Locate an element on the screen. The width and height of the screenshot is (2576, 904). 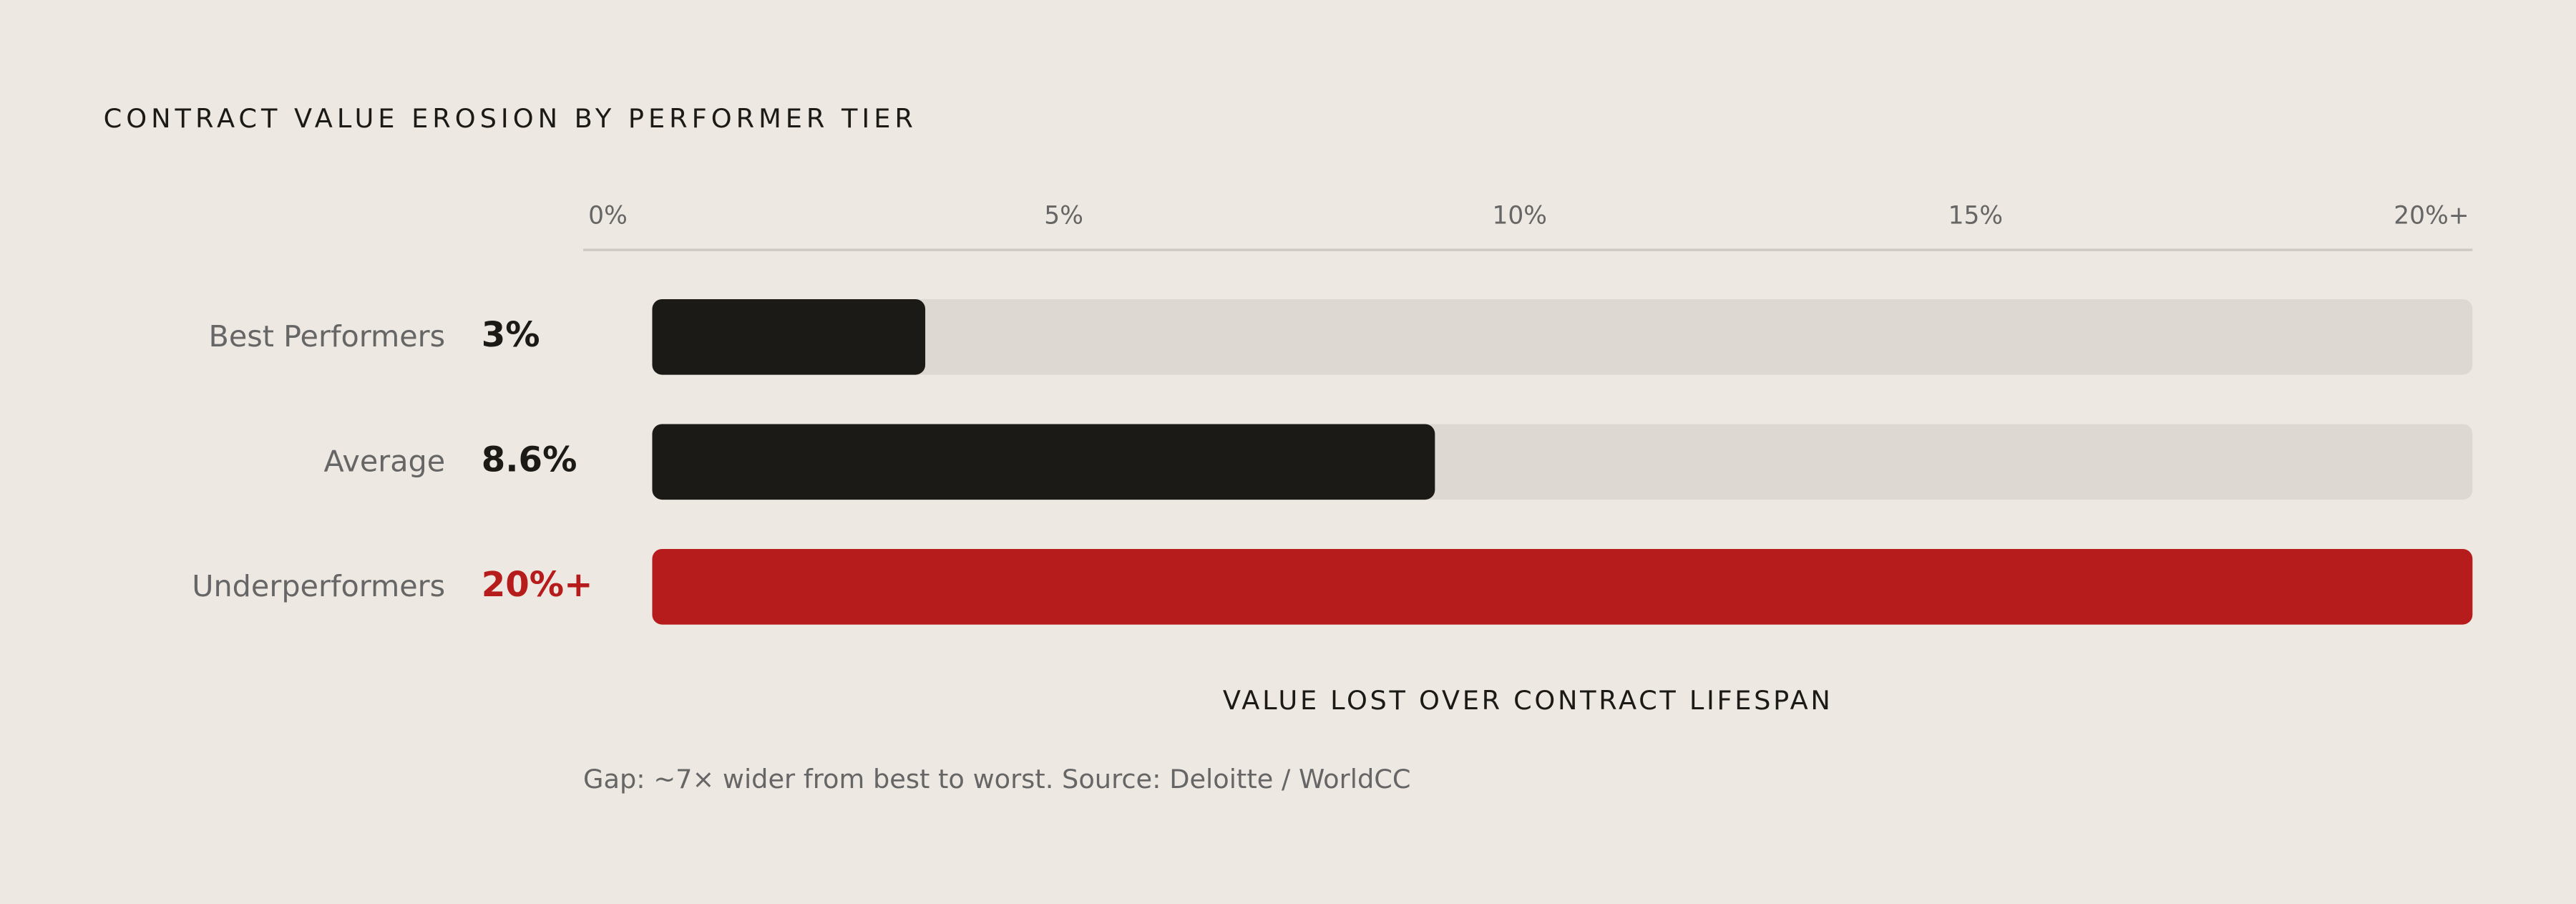
bar-track is located at coordinates (1563, 336).